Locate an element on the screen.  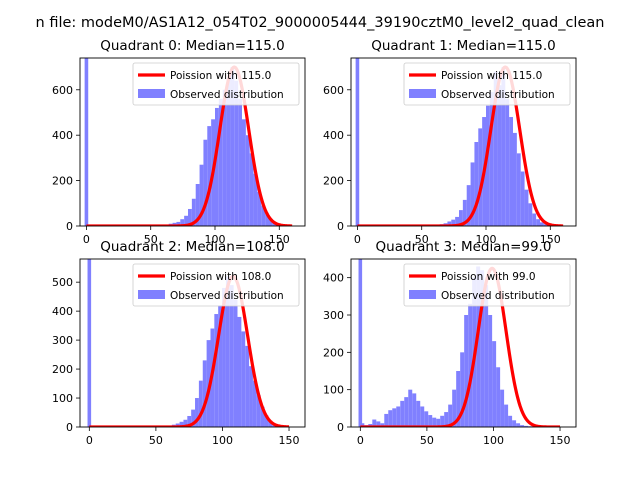
legend-hist-label: Observed distribution is located at coordinates (498, 296).